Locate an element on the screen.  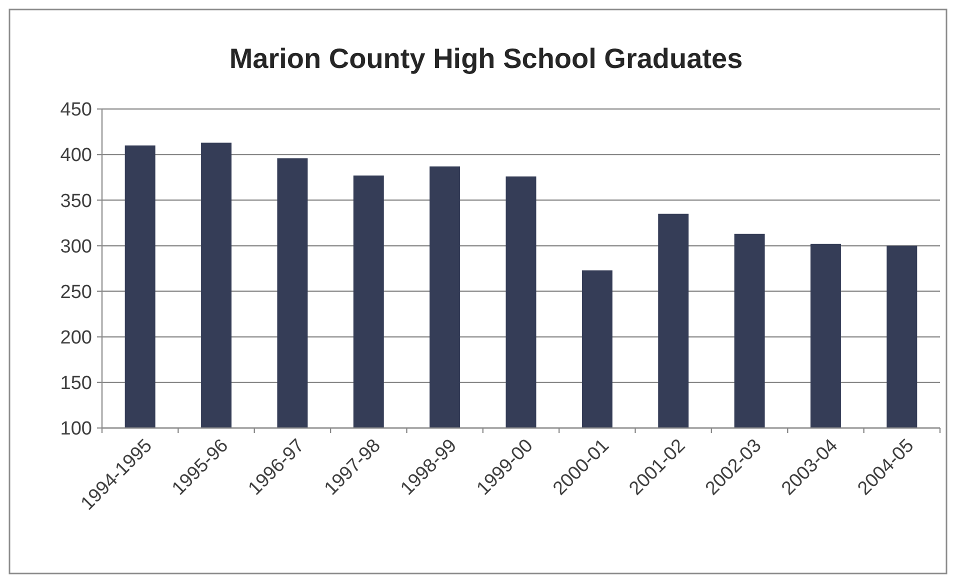
y-tick-label: 300 is located at coordinates (76, 247).